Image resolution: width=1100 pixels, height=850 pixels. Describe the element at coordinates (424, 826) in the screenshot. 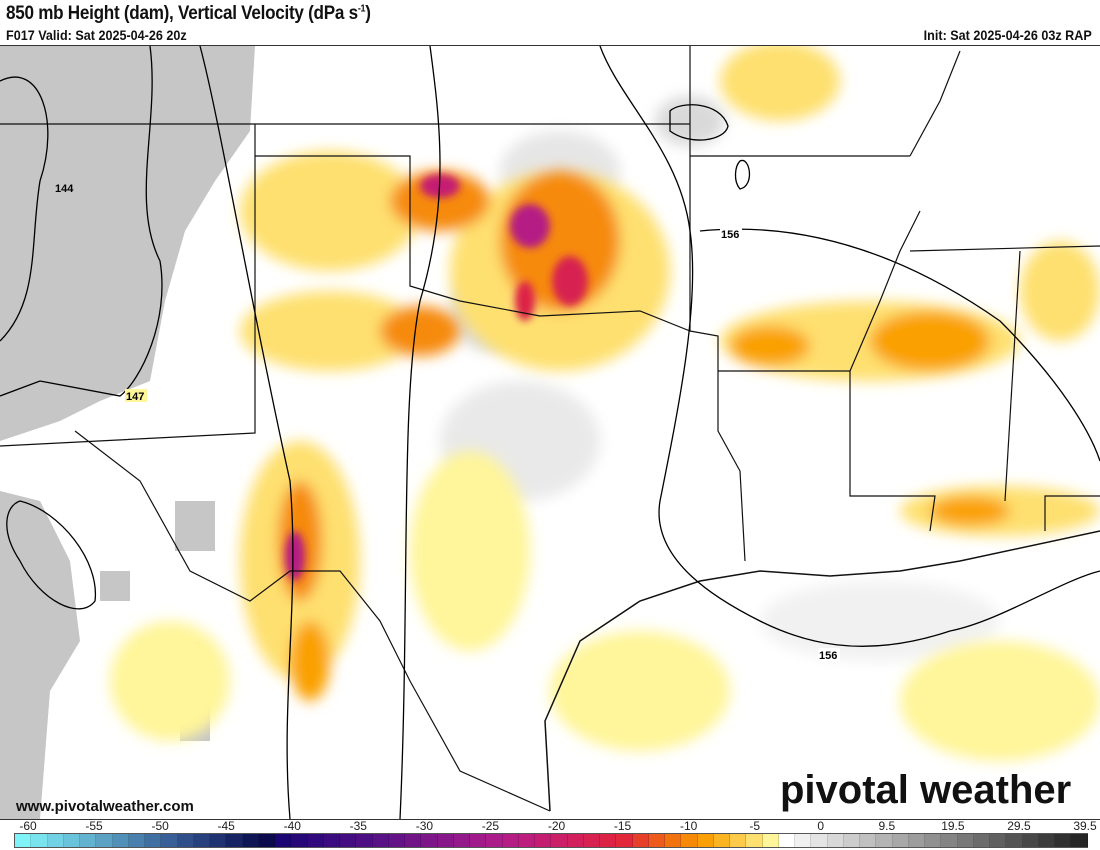

I see `colorbar-tick-label: -30` at that location.